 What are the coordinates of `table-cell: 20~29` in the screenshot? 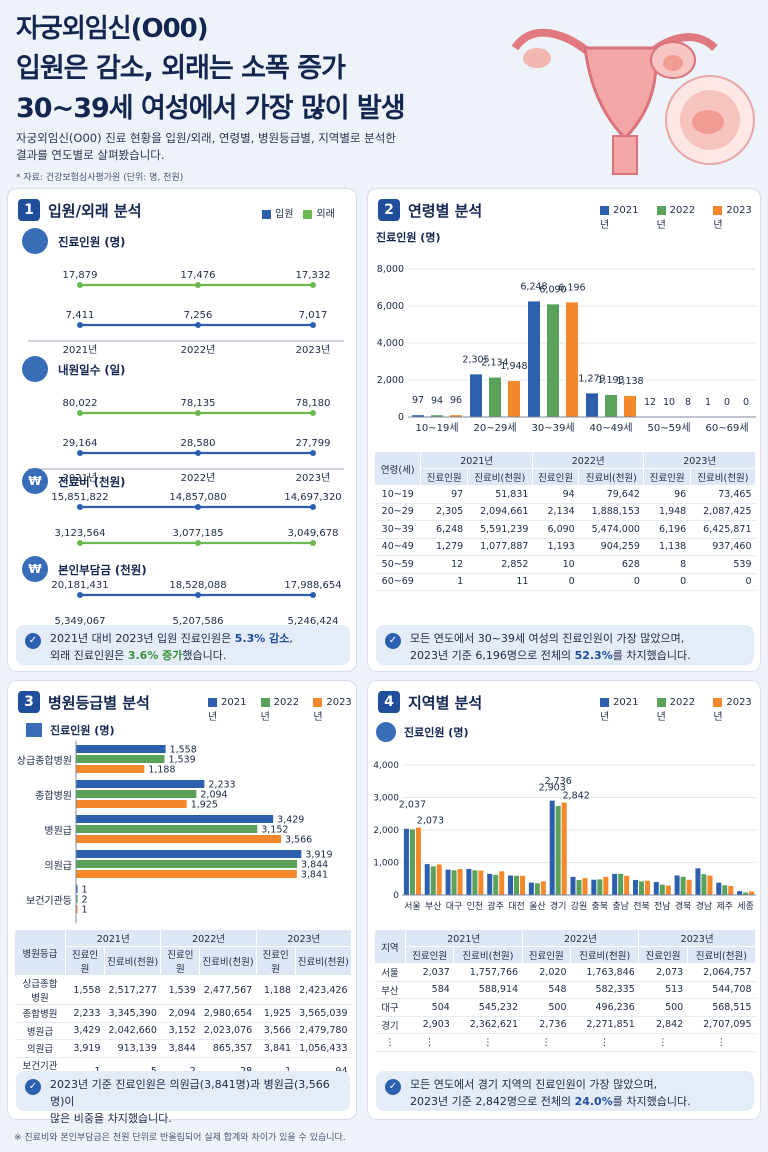 It's located at (397, 512).